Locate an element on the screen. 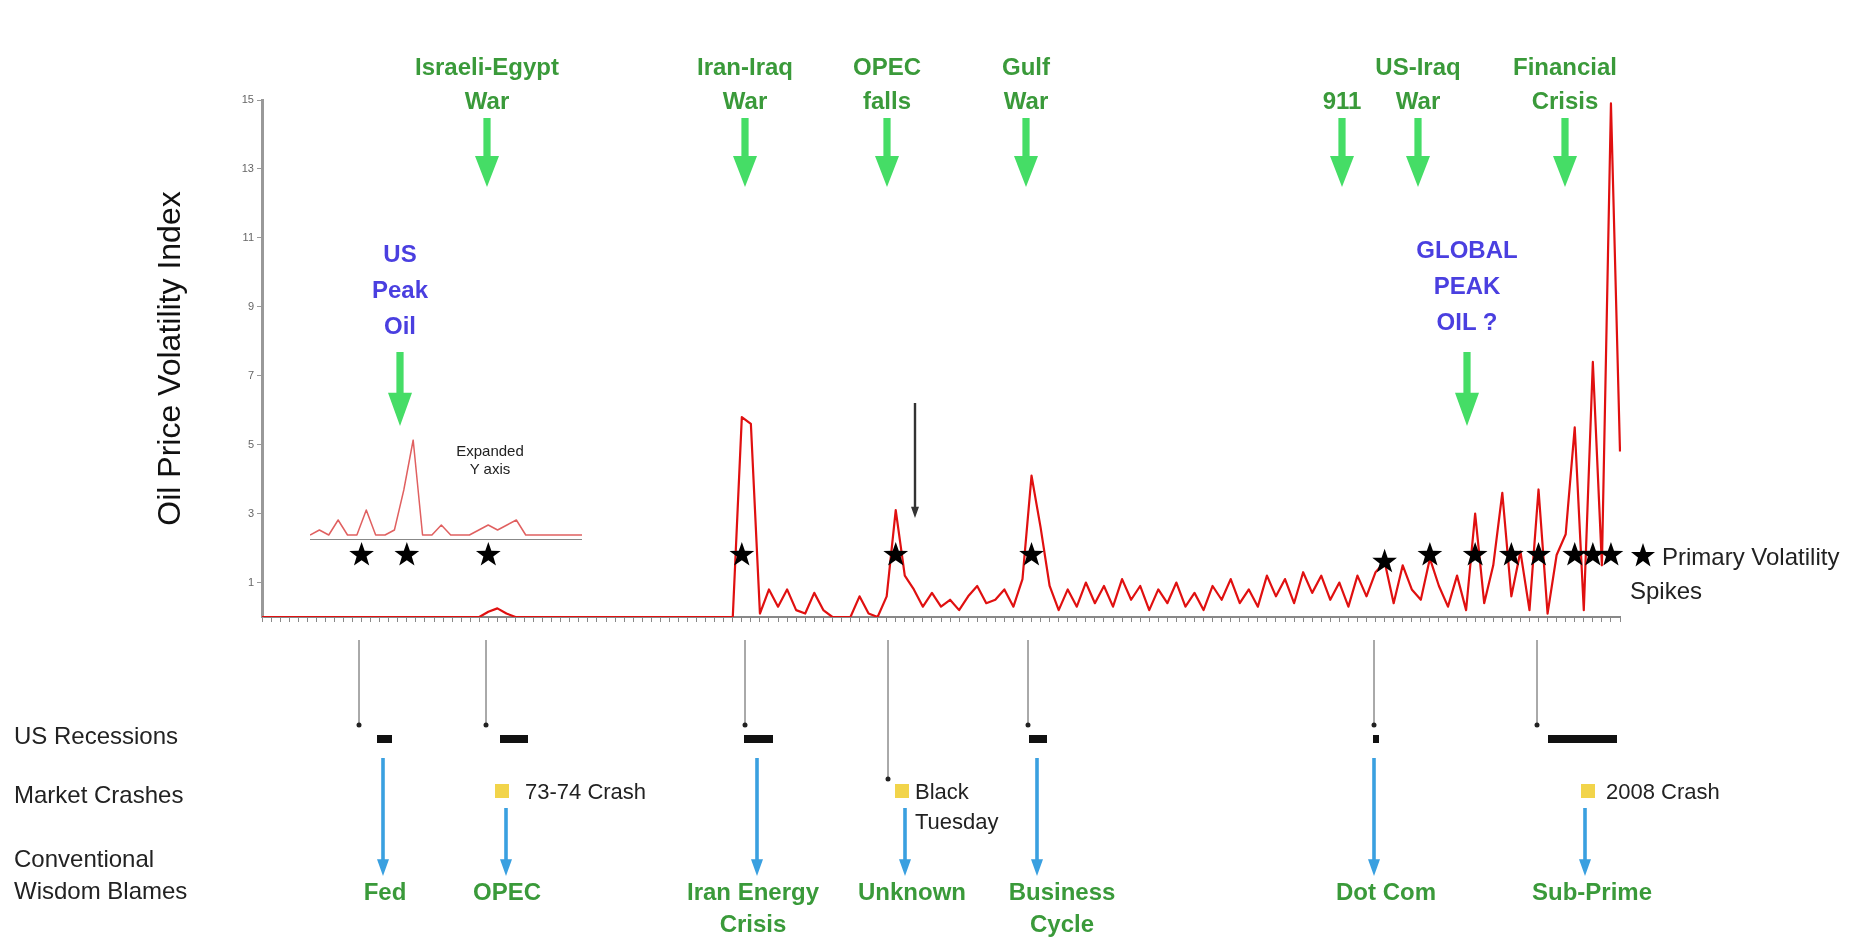  annotation: Financial Crisis is located at coordinates (1565, 84).